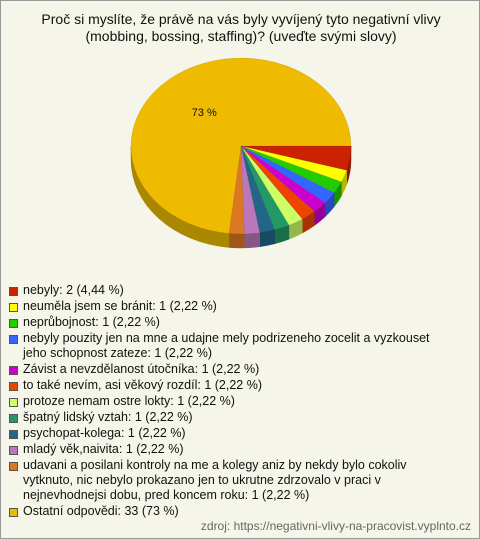 The height and width of the screenshot is (539, 480). Describe the element at coordinates (129, 401) in the screenshot. I see `legend-label: protoze nemam ostre lokty: 1 (2,22 %)` at that location.